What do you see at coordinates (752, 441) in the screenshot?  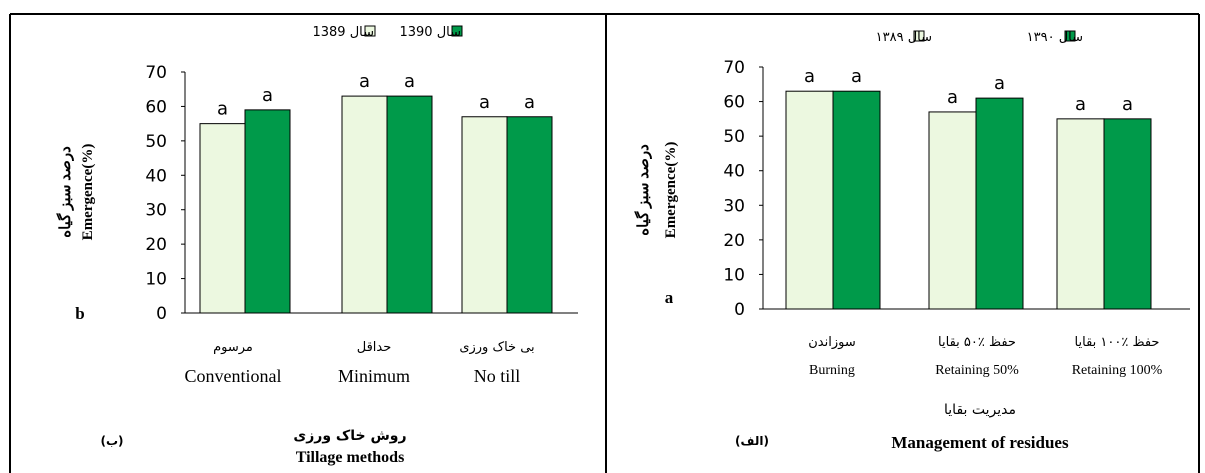 I see `panel-label: (الف)` at bounding box center [752, 441].